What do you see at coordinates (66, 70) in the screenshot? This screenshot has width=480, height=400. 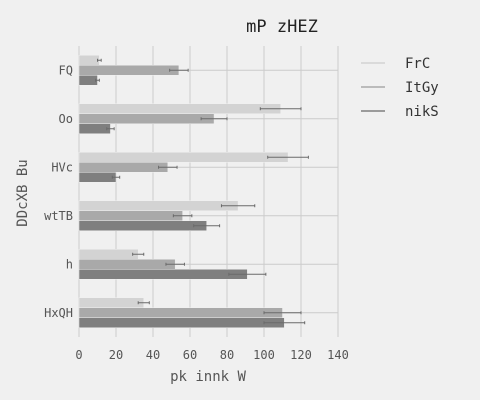 I see `y-tick-label: FQ` at bounding box center [66, 70].